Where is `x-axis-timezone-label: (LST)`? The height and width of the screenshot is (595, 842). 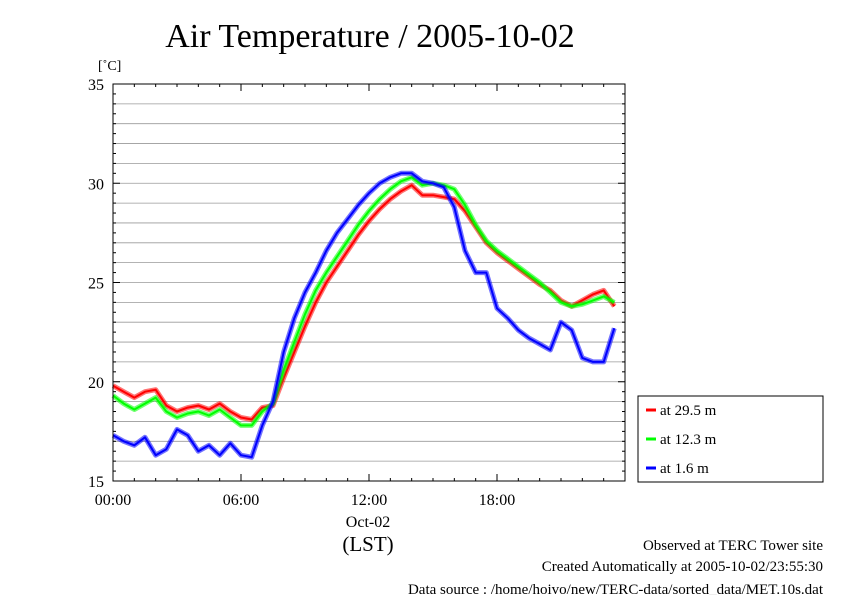 x-axis-timezone-label: (LST) is located at coordinates (367, 544).